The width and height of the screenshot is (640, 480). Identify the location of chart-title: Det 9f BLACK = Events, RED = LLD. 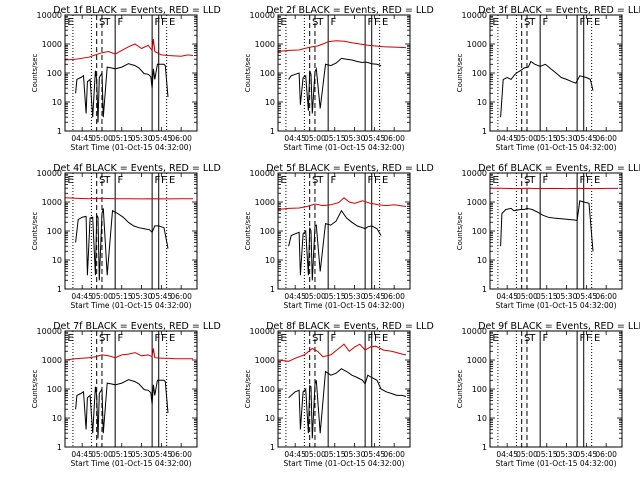
(559, 326).